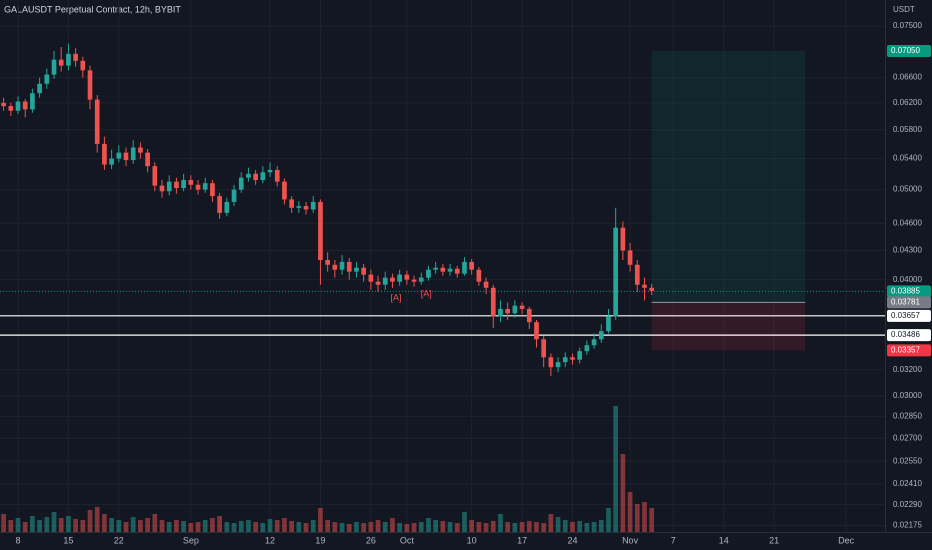  I want to click on y-tick-label: 0.05000, so click(907, 189).